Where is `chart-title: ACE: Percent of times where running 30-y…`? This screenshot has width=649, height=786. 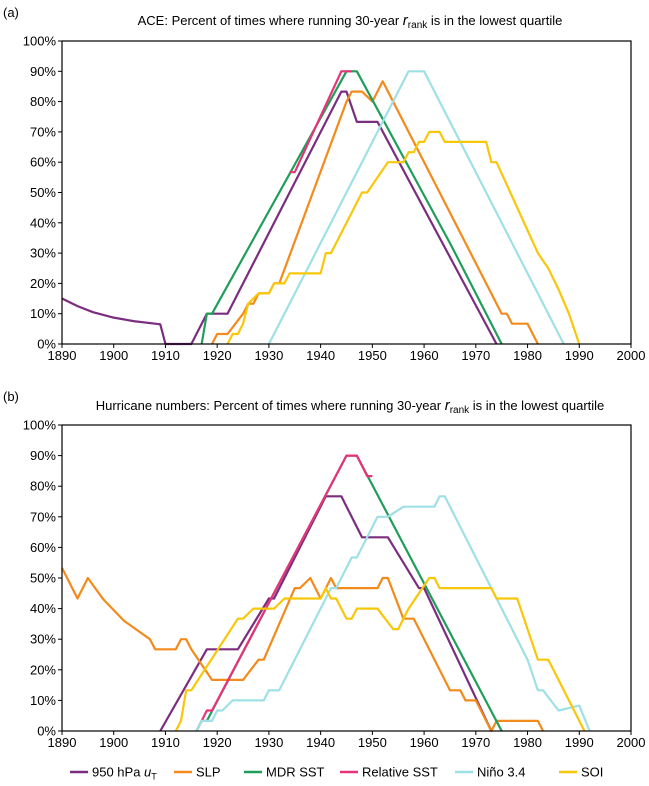
chart-title: ACE: Percent of times where running 30-y… is located at coordinates (350, 21).